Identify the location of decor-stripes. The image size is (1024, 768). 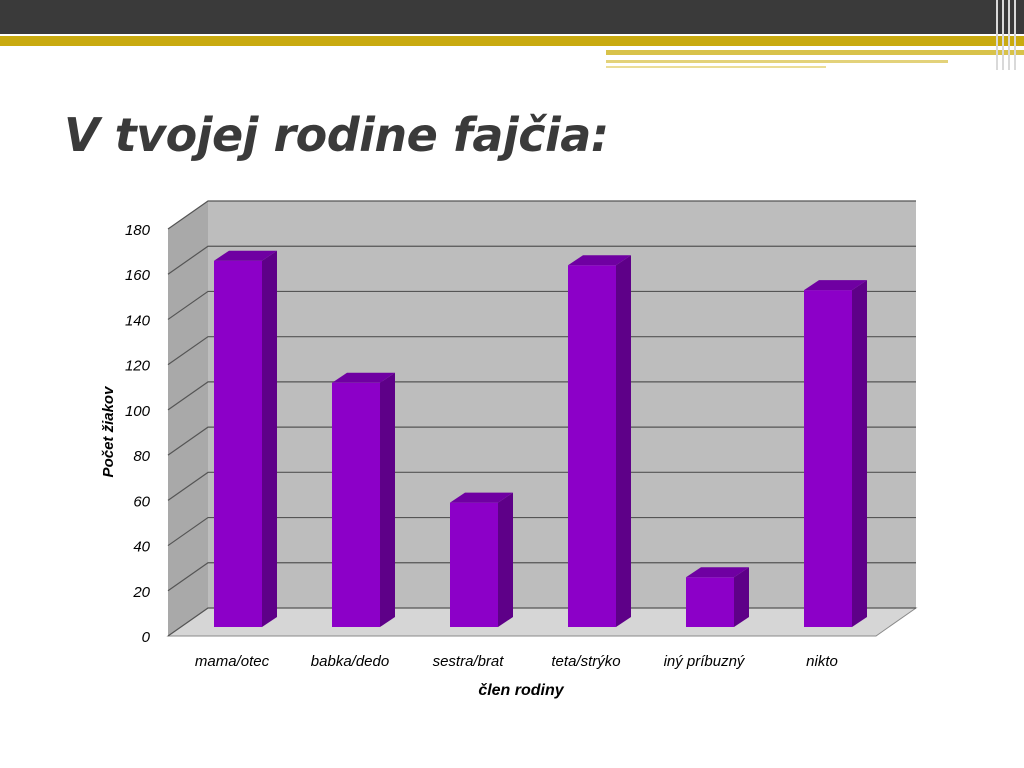
(1009, 35).